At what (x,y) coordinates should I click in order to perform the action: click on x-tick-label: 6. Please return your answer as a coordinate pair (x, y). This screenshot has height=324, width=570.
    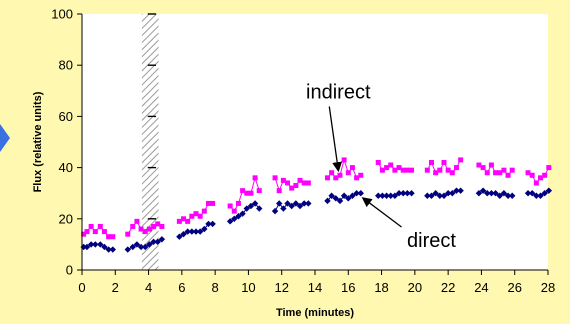
    Looking at the image, I should click on (181, 287).